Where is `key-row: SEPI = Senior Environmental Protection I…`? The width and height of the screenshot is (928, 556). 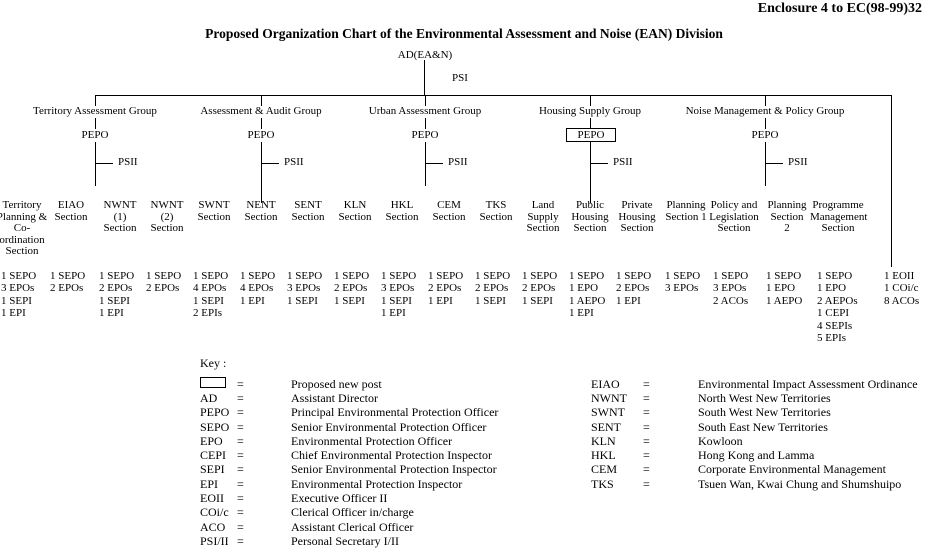
key-row: SEPI = Senior Environmental Protection I… is located at coordinates (370, 470).